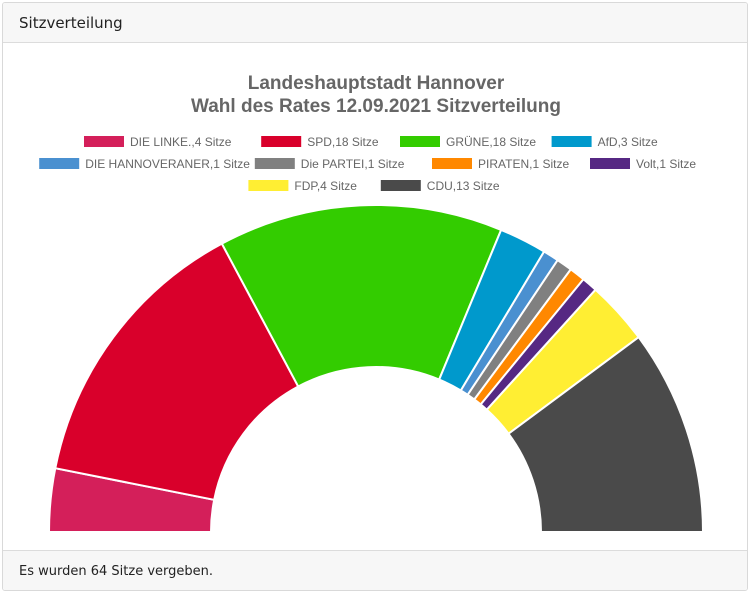 This screenshot has height=593, width=750. What do you see at coordinates (376, 83) in the screenshot?
I see `chart-title-line-1: Landeshauptstadt Hannover` at bounding box center [376, 83].